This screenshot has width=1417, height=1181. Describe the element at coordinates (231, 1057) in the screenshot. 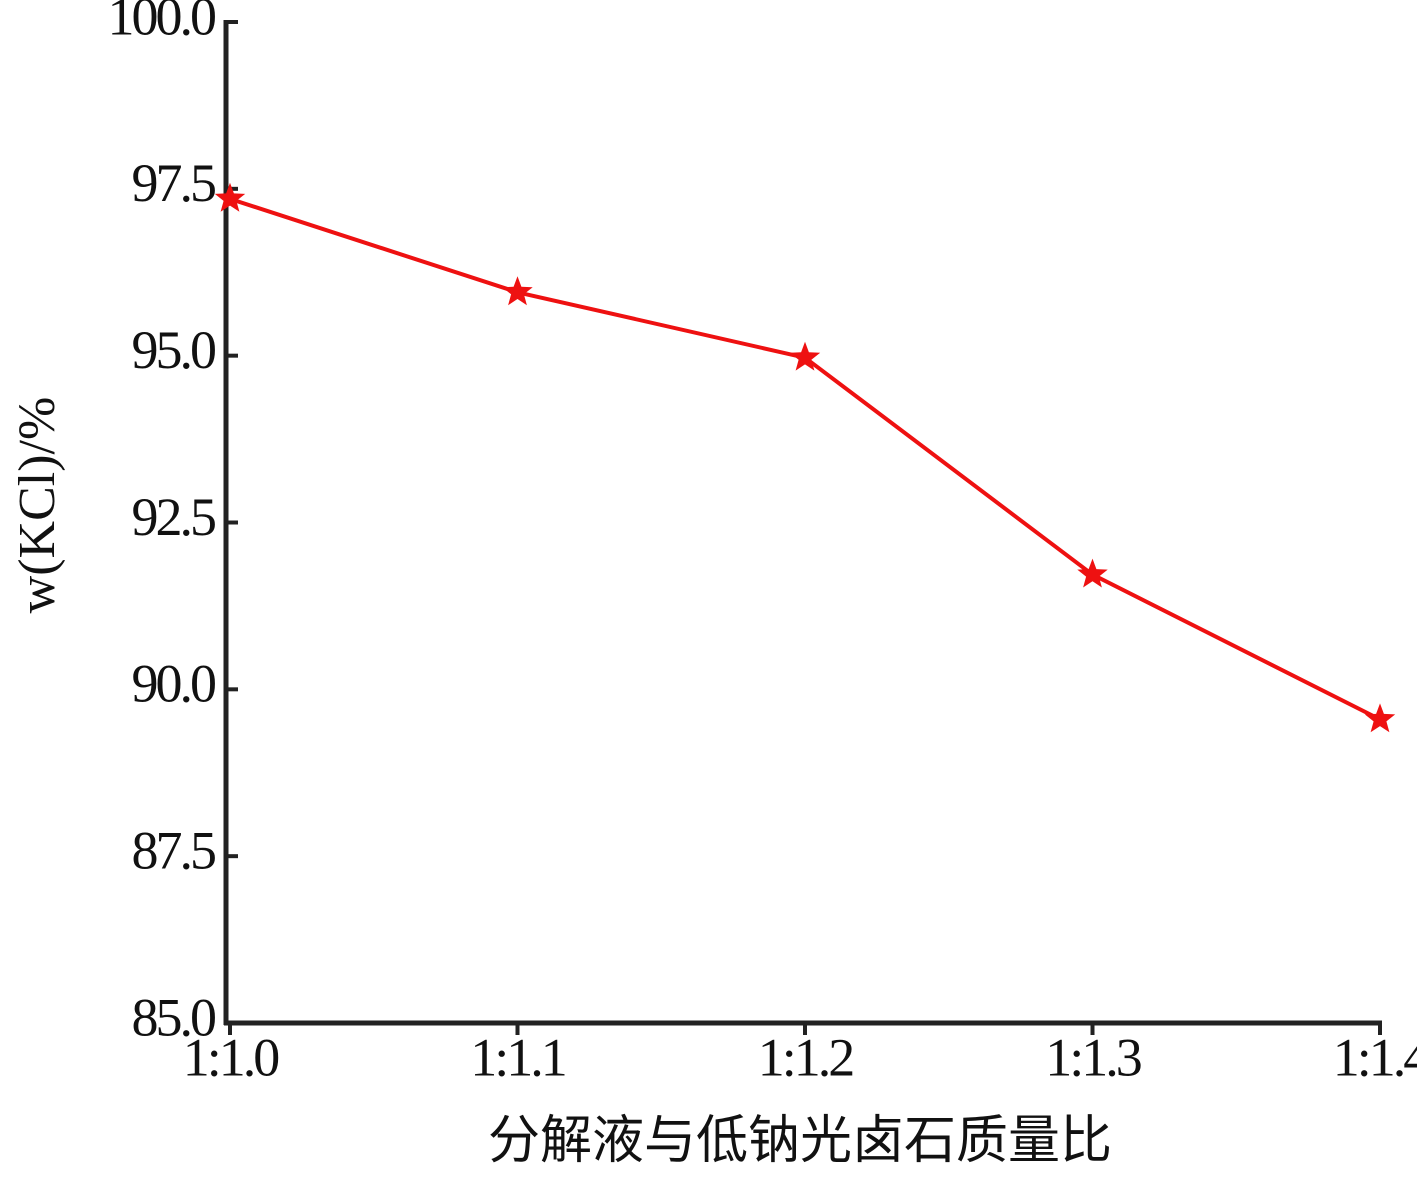

I see `x-tick-label: 1:1.0` at that location.